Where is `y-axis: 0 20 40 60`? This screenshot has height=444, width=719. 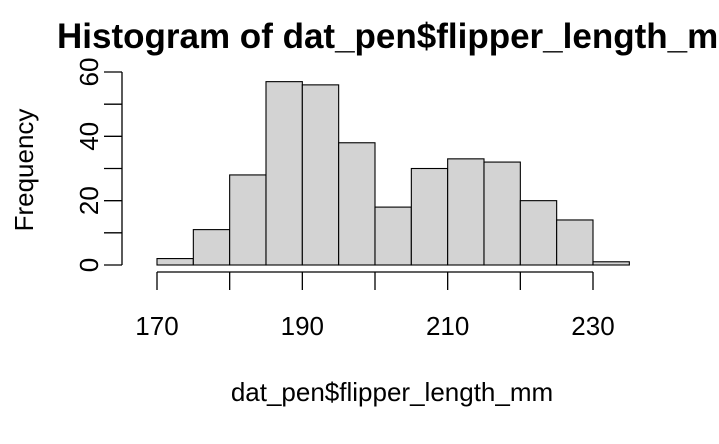 y-axis: 0 20 40 60 is located at coordinates (98, 165).